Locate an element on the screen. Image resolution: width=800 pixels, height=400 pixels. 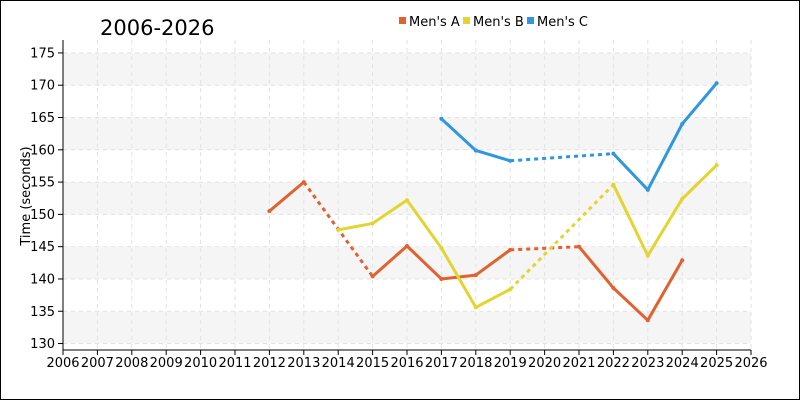
y-tick-label: 170 is located at coordinates (42, 86).